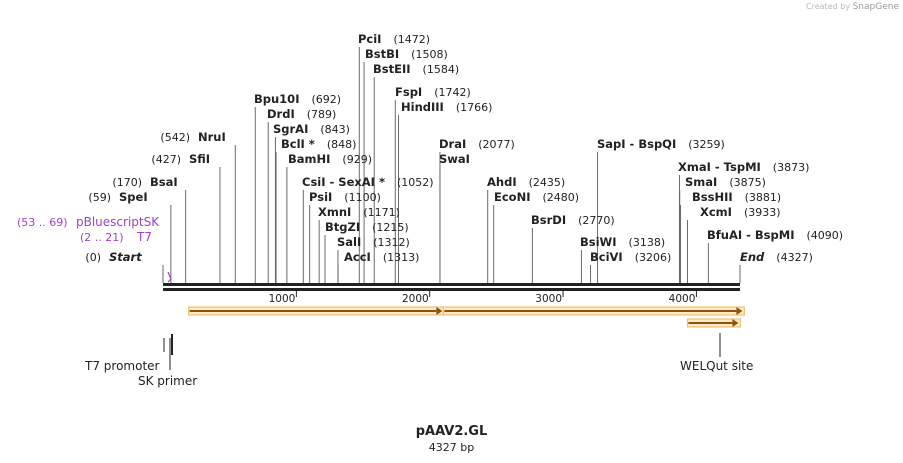  I want to click on site-sapi-bspqi: SapI - BspQI (3259), so click(661, 144).